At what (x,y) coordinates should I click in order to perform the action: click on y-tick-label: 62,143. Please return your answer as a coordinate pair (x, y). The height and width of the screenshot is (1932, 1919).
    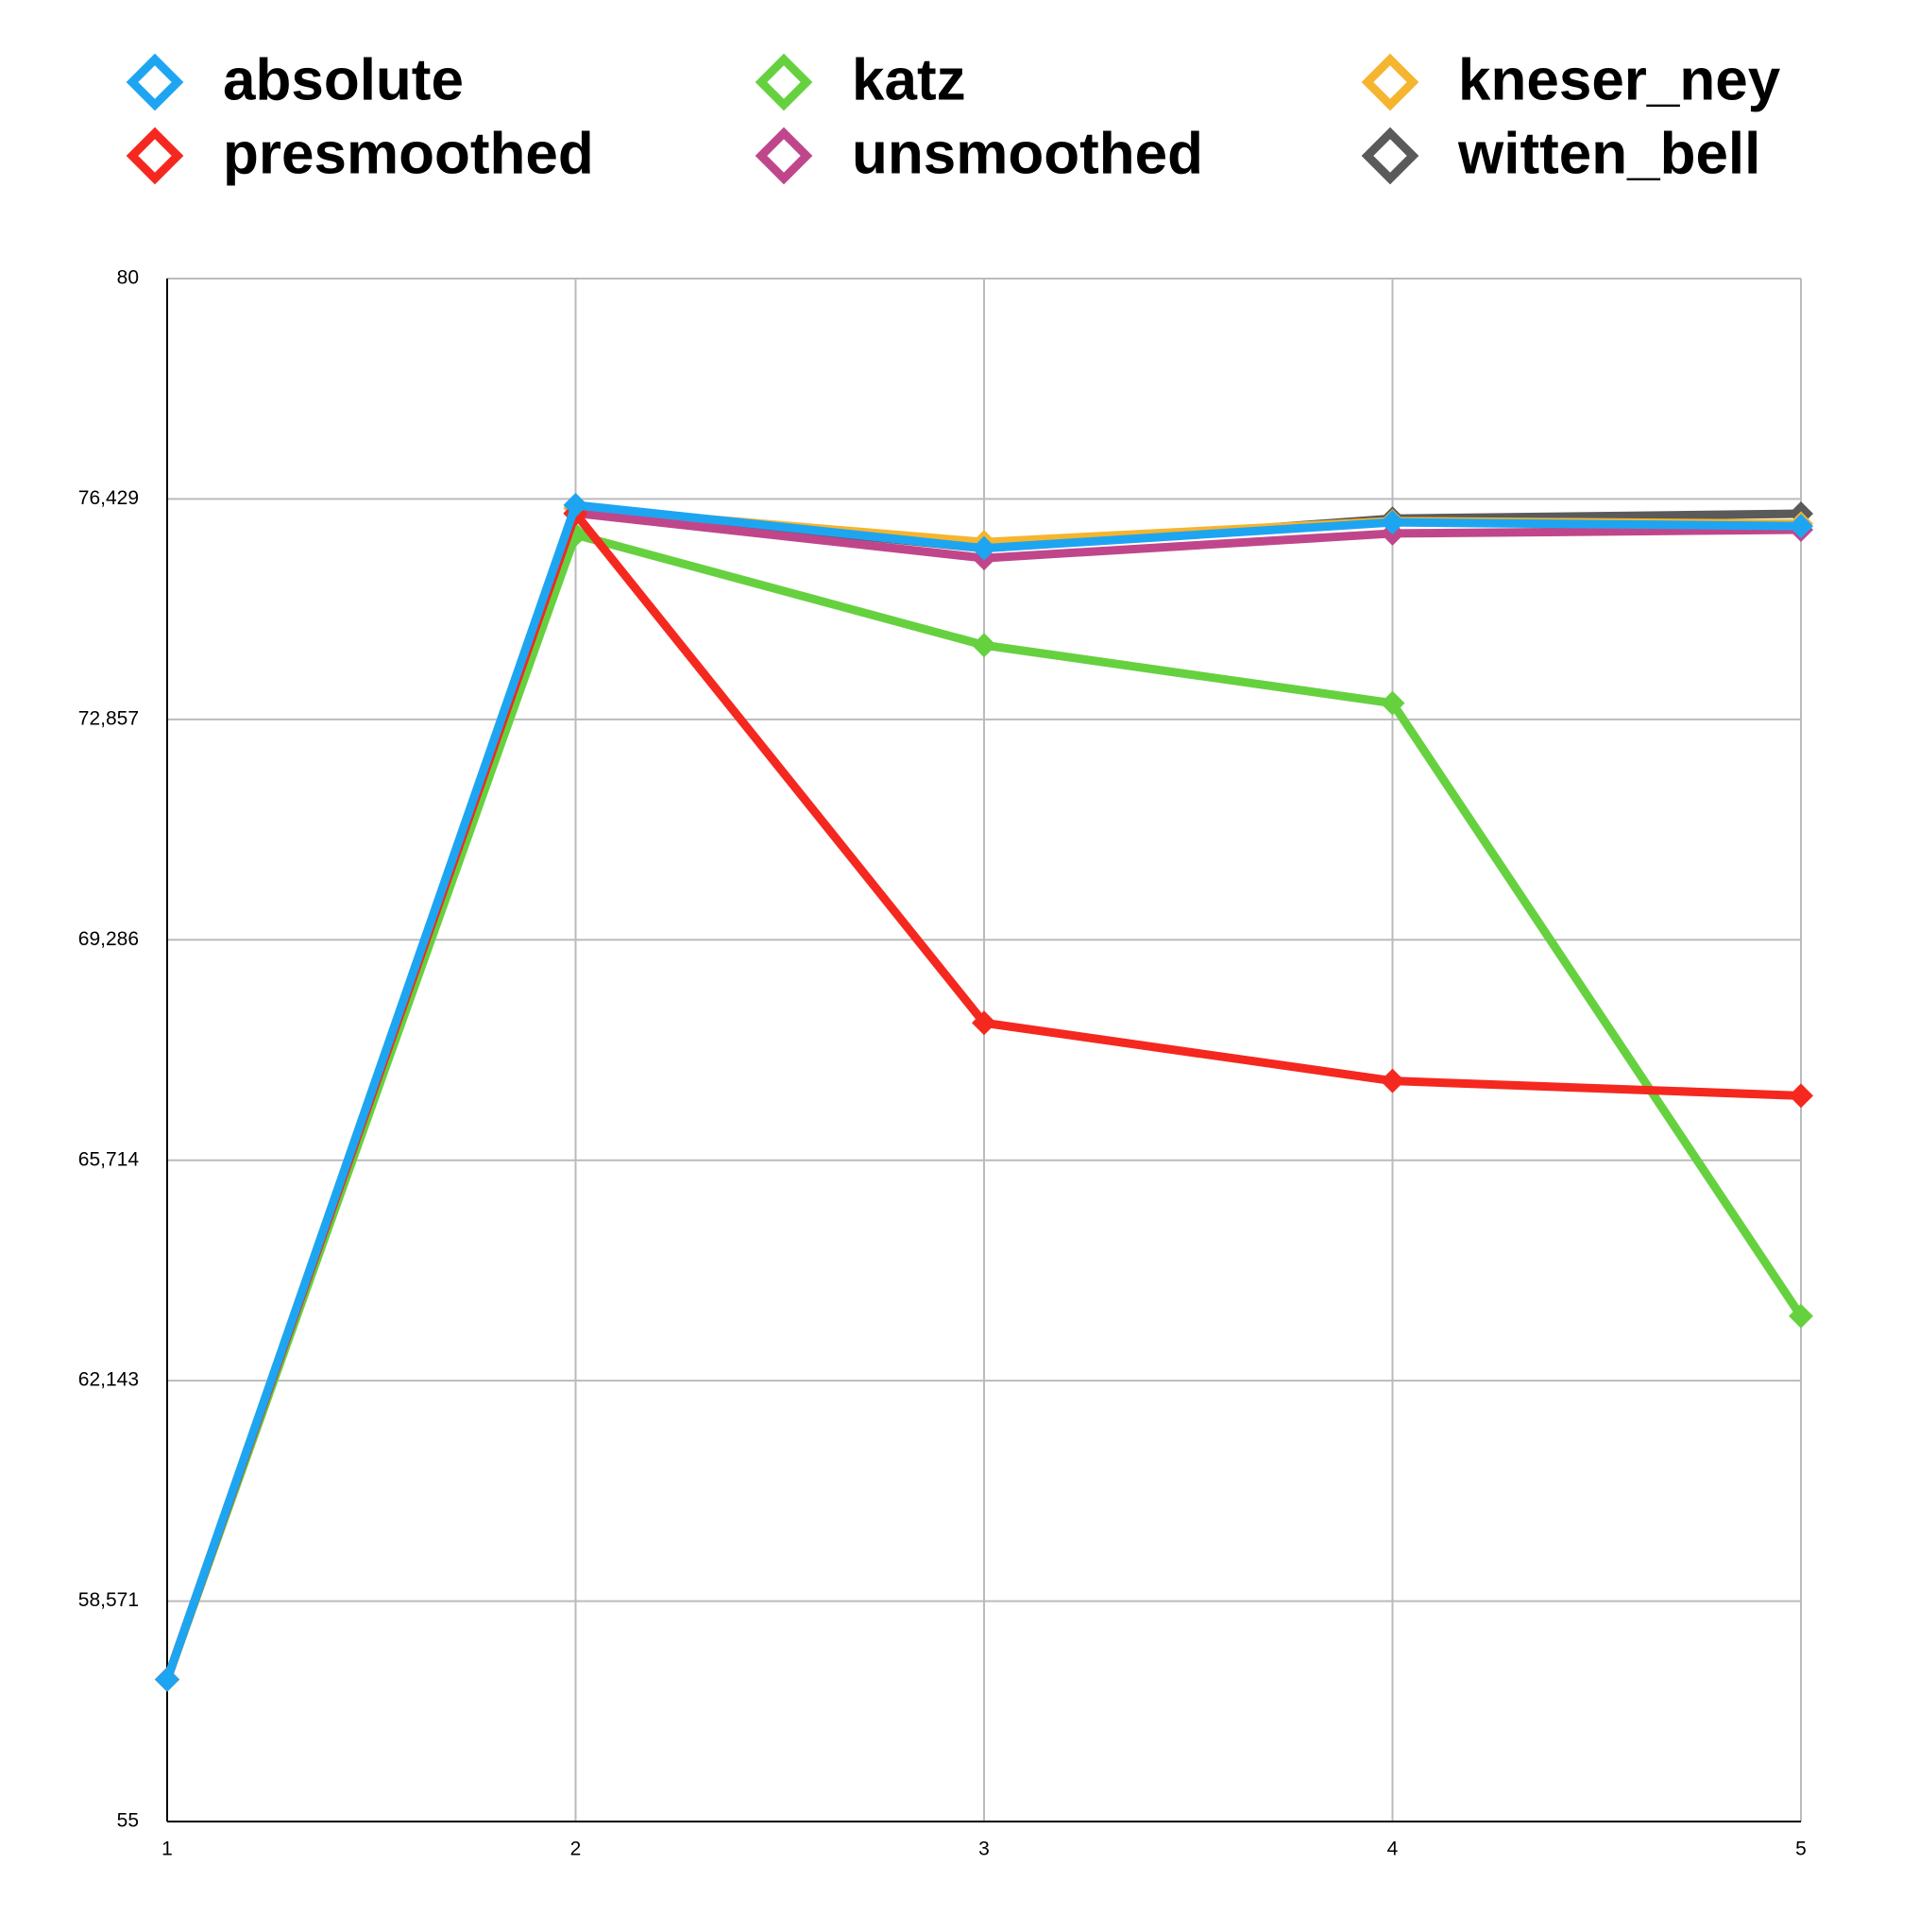
    Looking at the image, I should click on (108, 1380).